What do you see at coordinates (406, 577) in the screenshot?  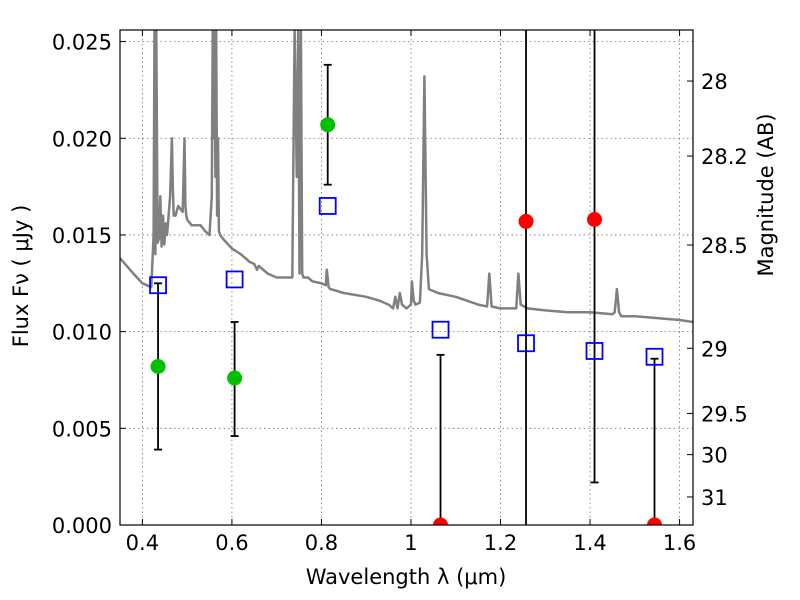 I see `x-axis-label: Wavelength λ (μm)` at bounding box center [406, 577].